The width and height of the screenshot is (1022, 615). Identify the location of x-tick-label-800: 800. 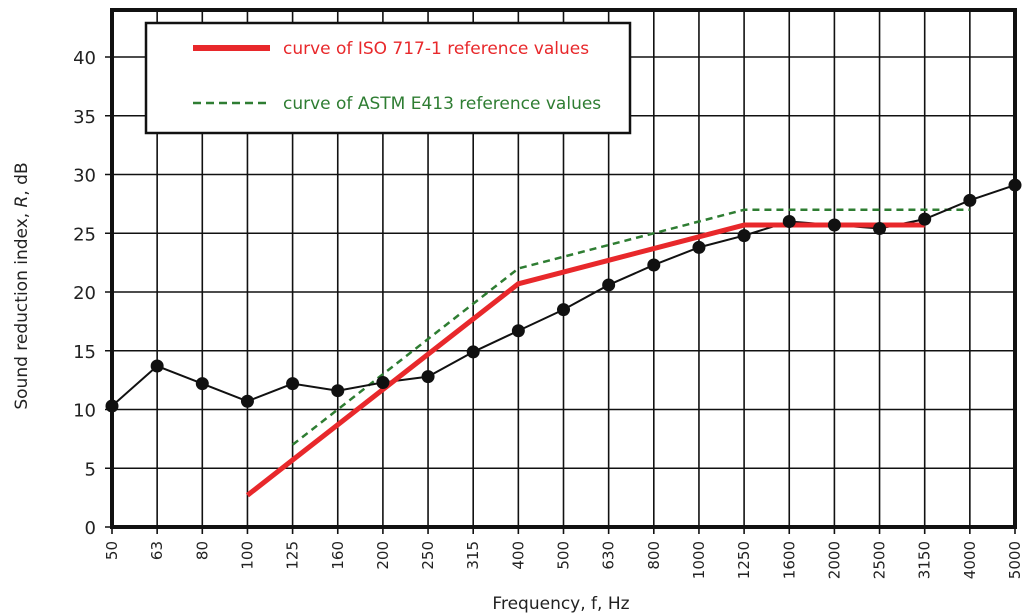
(654, 555).